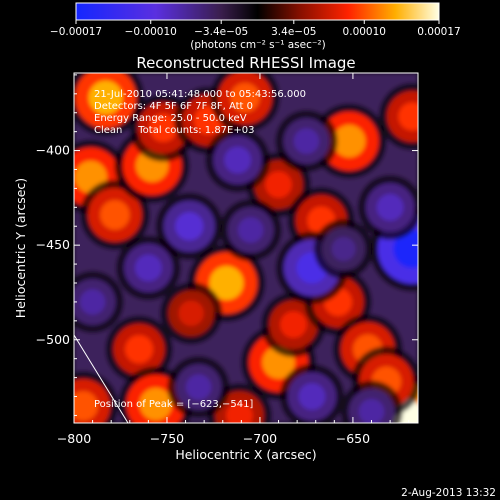  I want to click on colorbar-tick-label: −0.00017, so click(76, 32).